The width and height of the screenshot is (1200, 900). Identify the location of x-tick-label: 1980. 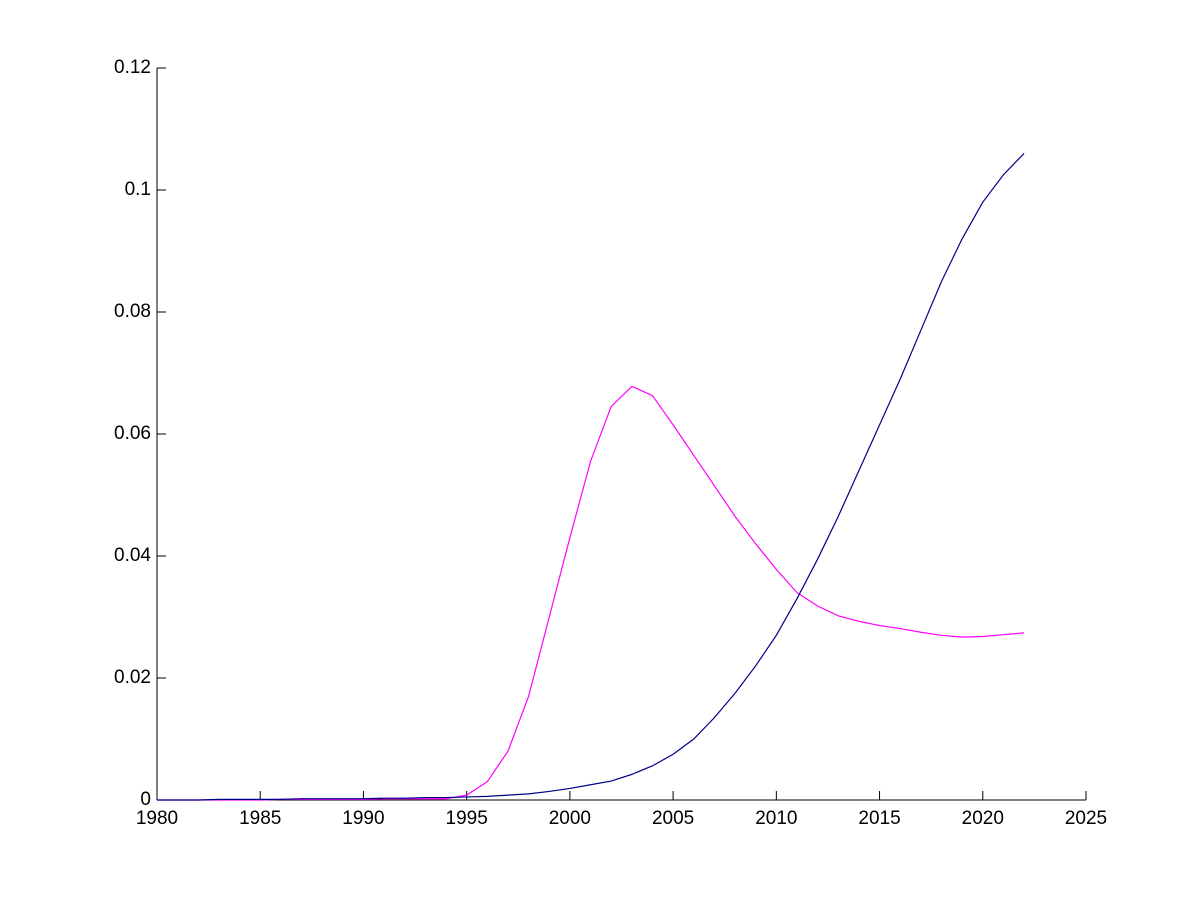
(157, 818).